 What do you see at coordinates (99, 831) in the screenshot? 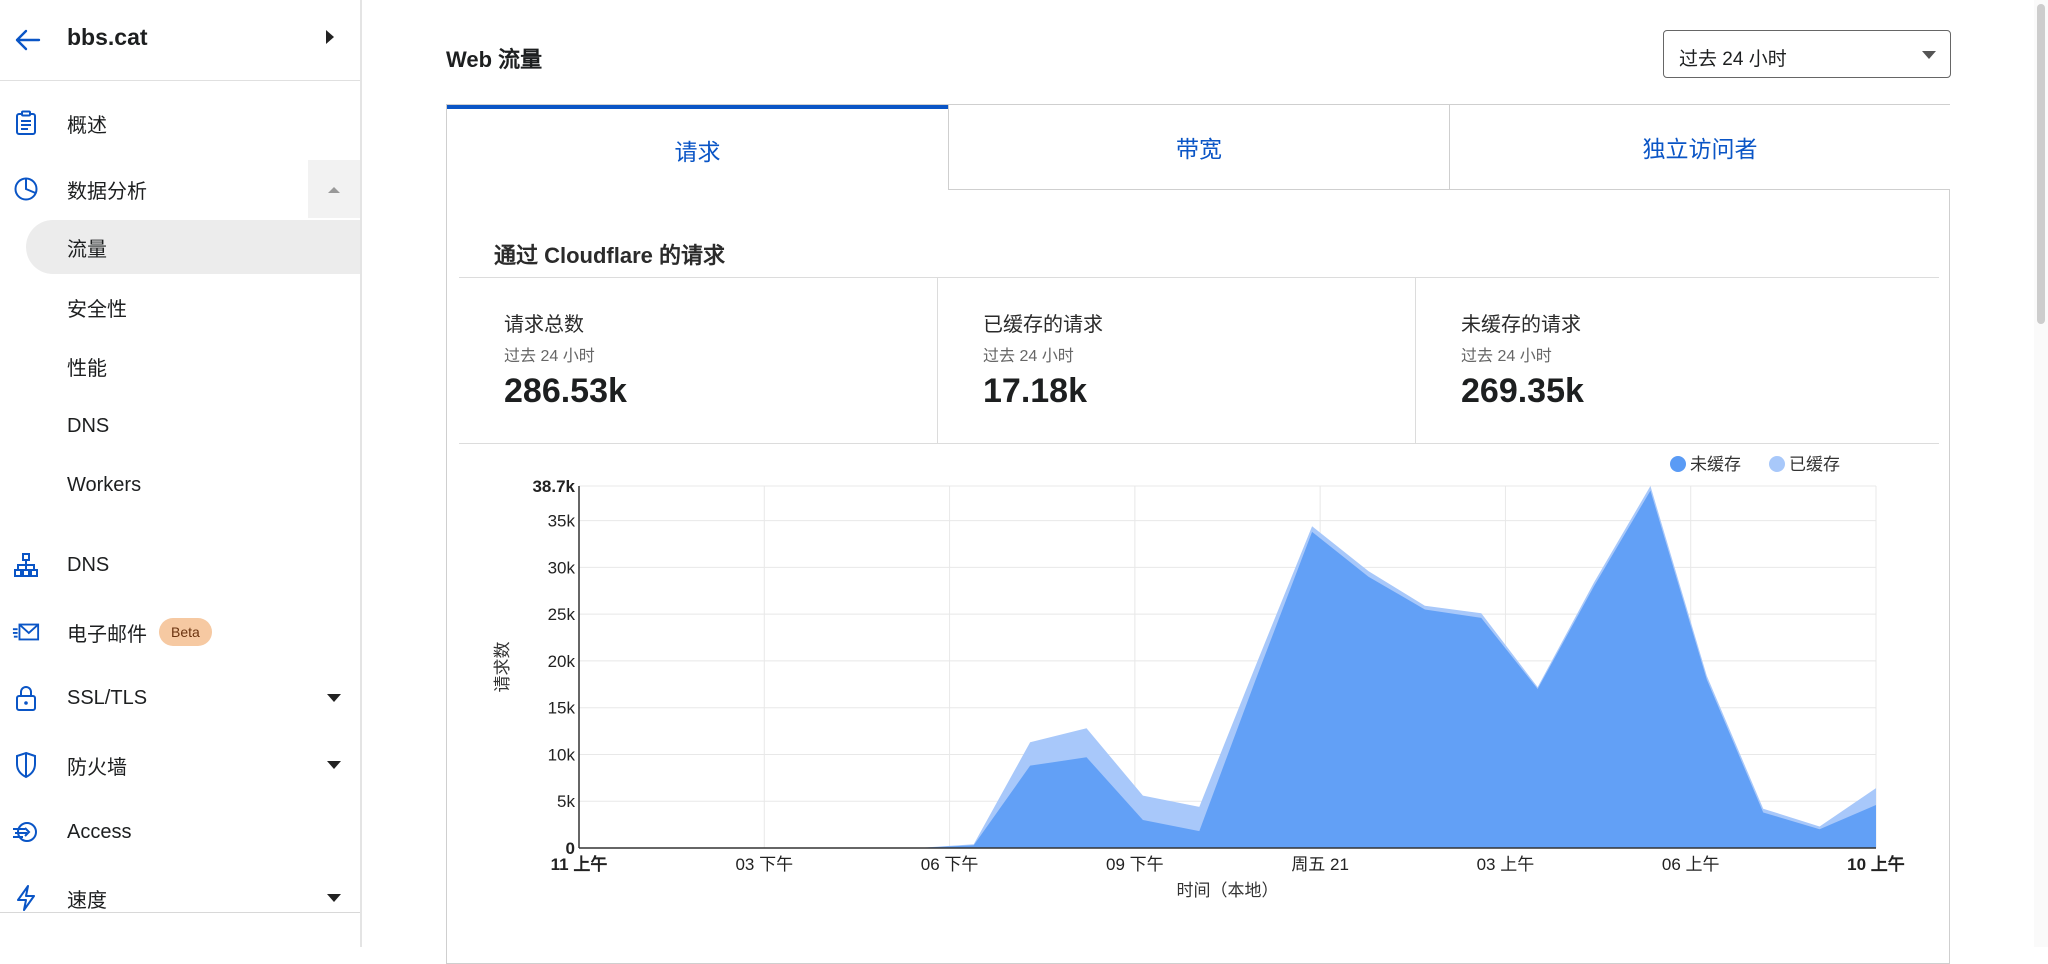
I see `sidebar-item-label: Access` at bounding box center [99, 831].